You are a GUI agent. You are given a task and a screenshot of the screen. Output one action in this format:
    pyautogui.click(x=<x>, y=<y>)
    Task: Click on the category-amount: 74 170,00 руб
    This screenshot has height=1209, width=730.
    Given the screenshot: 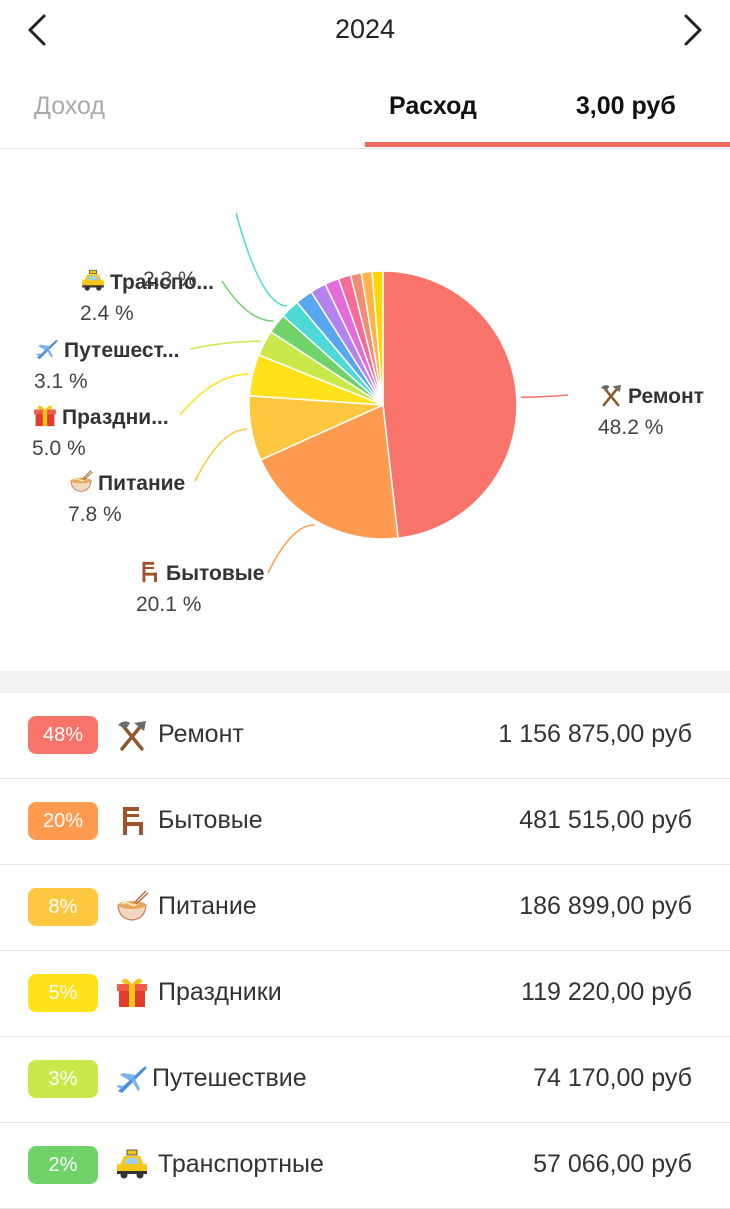 What is the action you would take?
    pyautogui.click(x=612, y=1078)
    